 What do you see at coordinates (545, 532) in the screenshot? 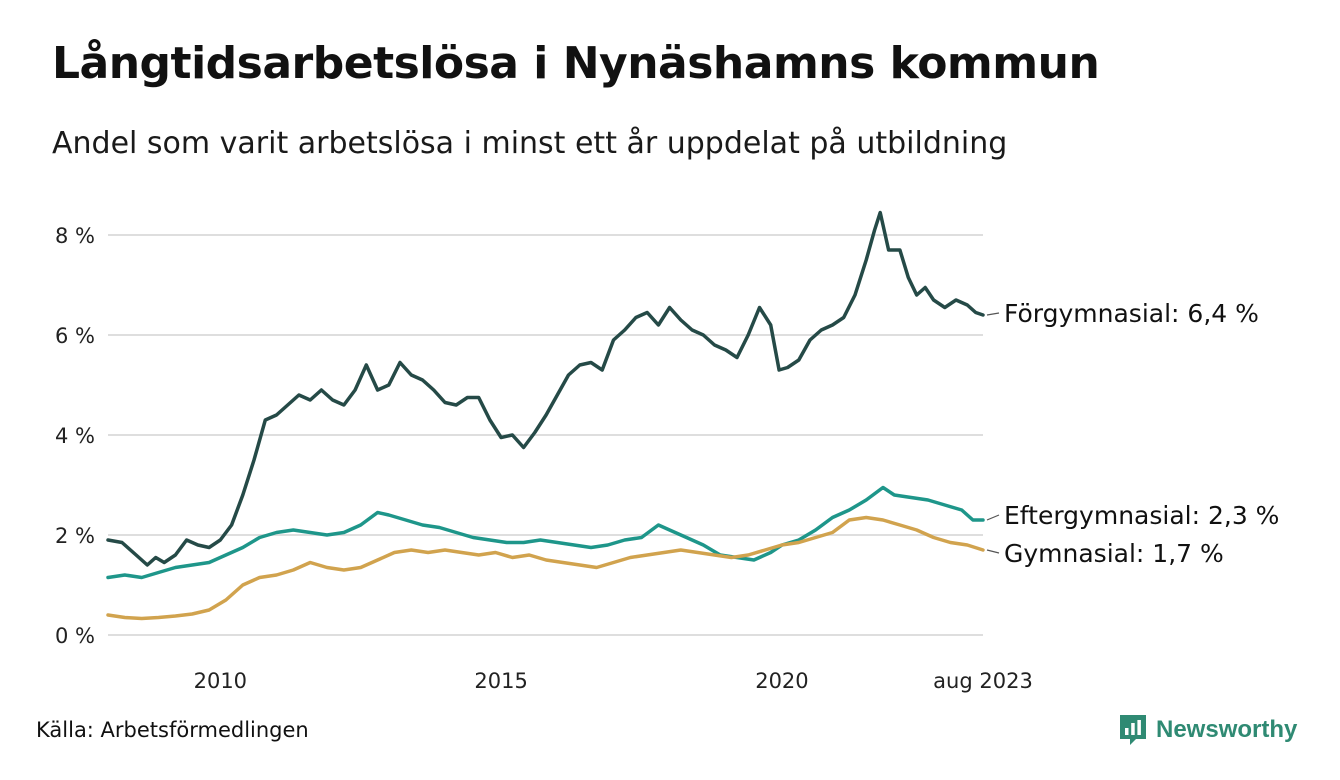
I see `series-line-eftergymnasial` at bounding box center [545, 532].